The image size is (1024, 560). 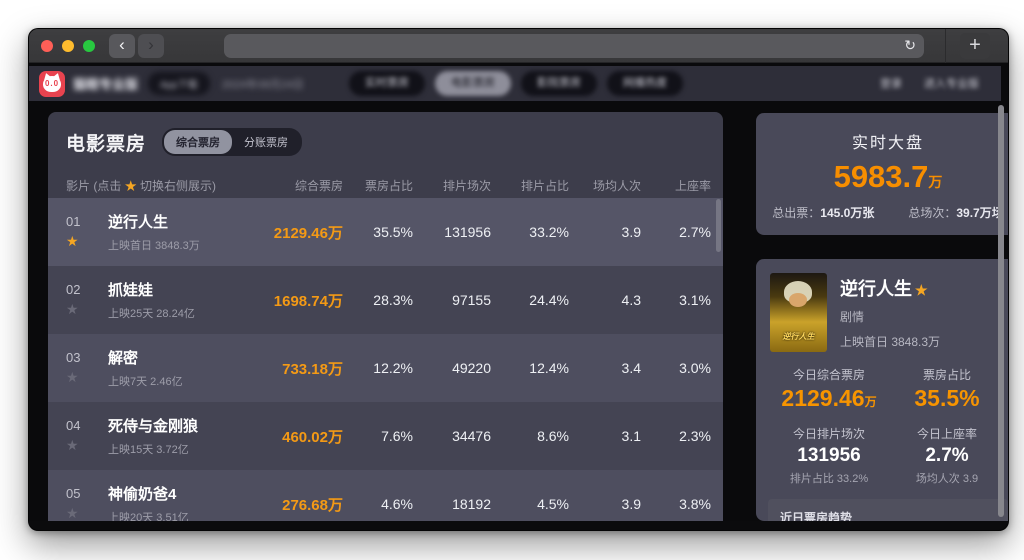 I want to click on col-occupancy: 上座率, so click(x=692, y=185).